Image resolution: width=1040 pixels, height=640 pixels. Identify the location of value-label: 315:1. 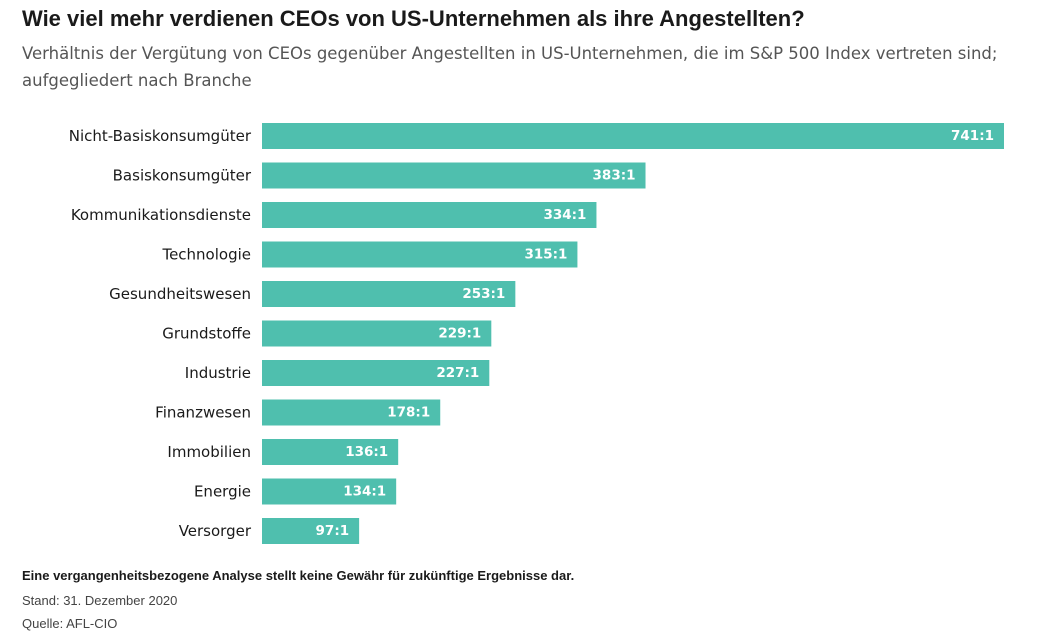
(545, 255).